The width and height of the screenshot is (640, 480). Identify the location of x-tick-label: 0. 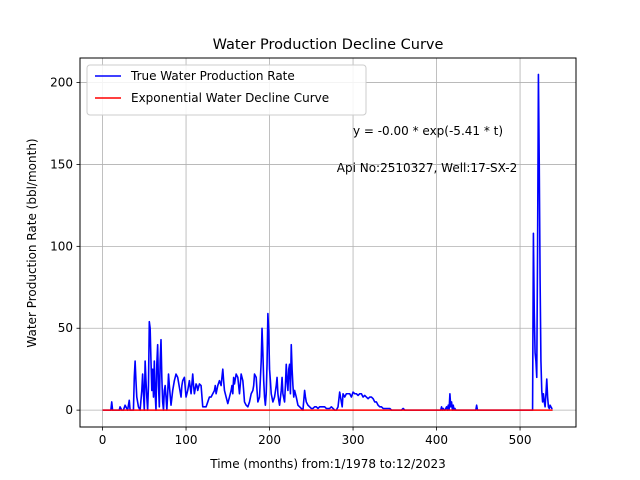
(103, 440).